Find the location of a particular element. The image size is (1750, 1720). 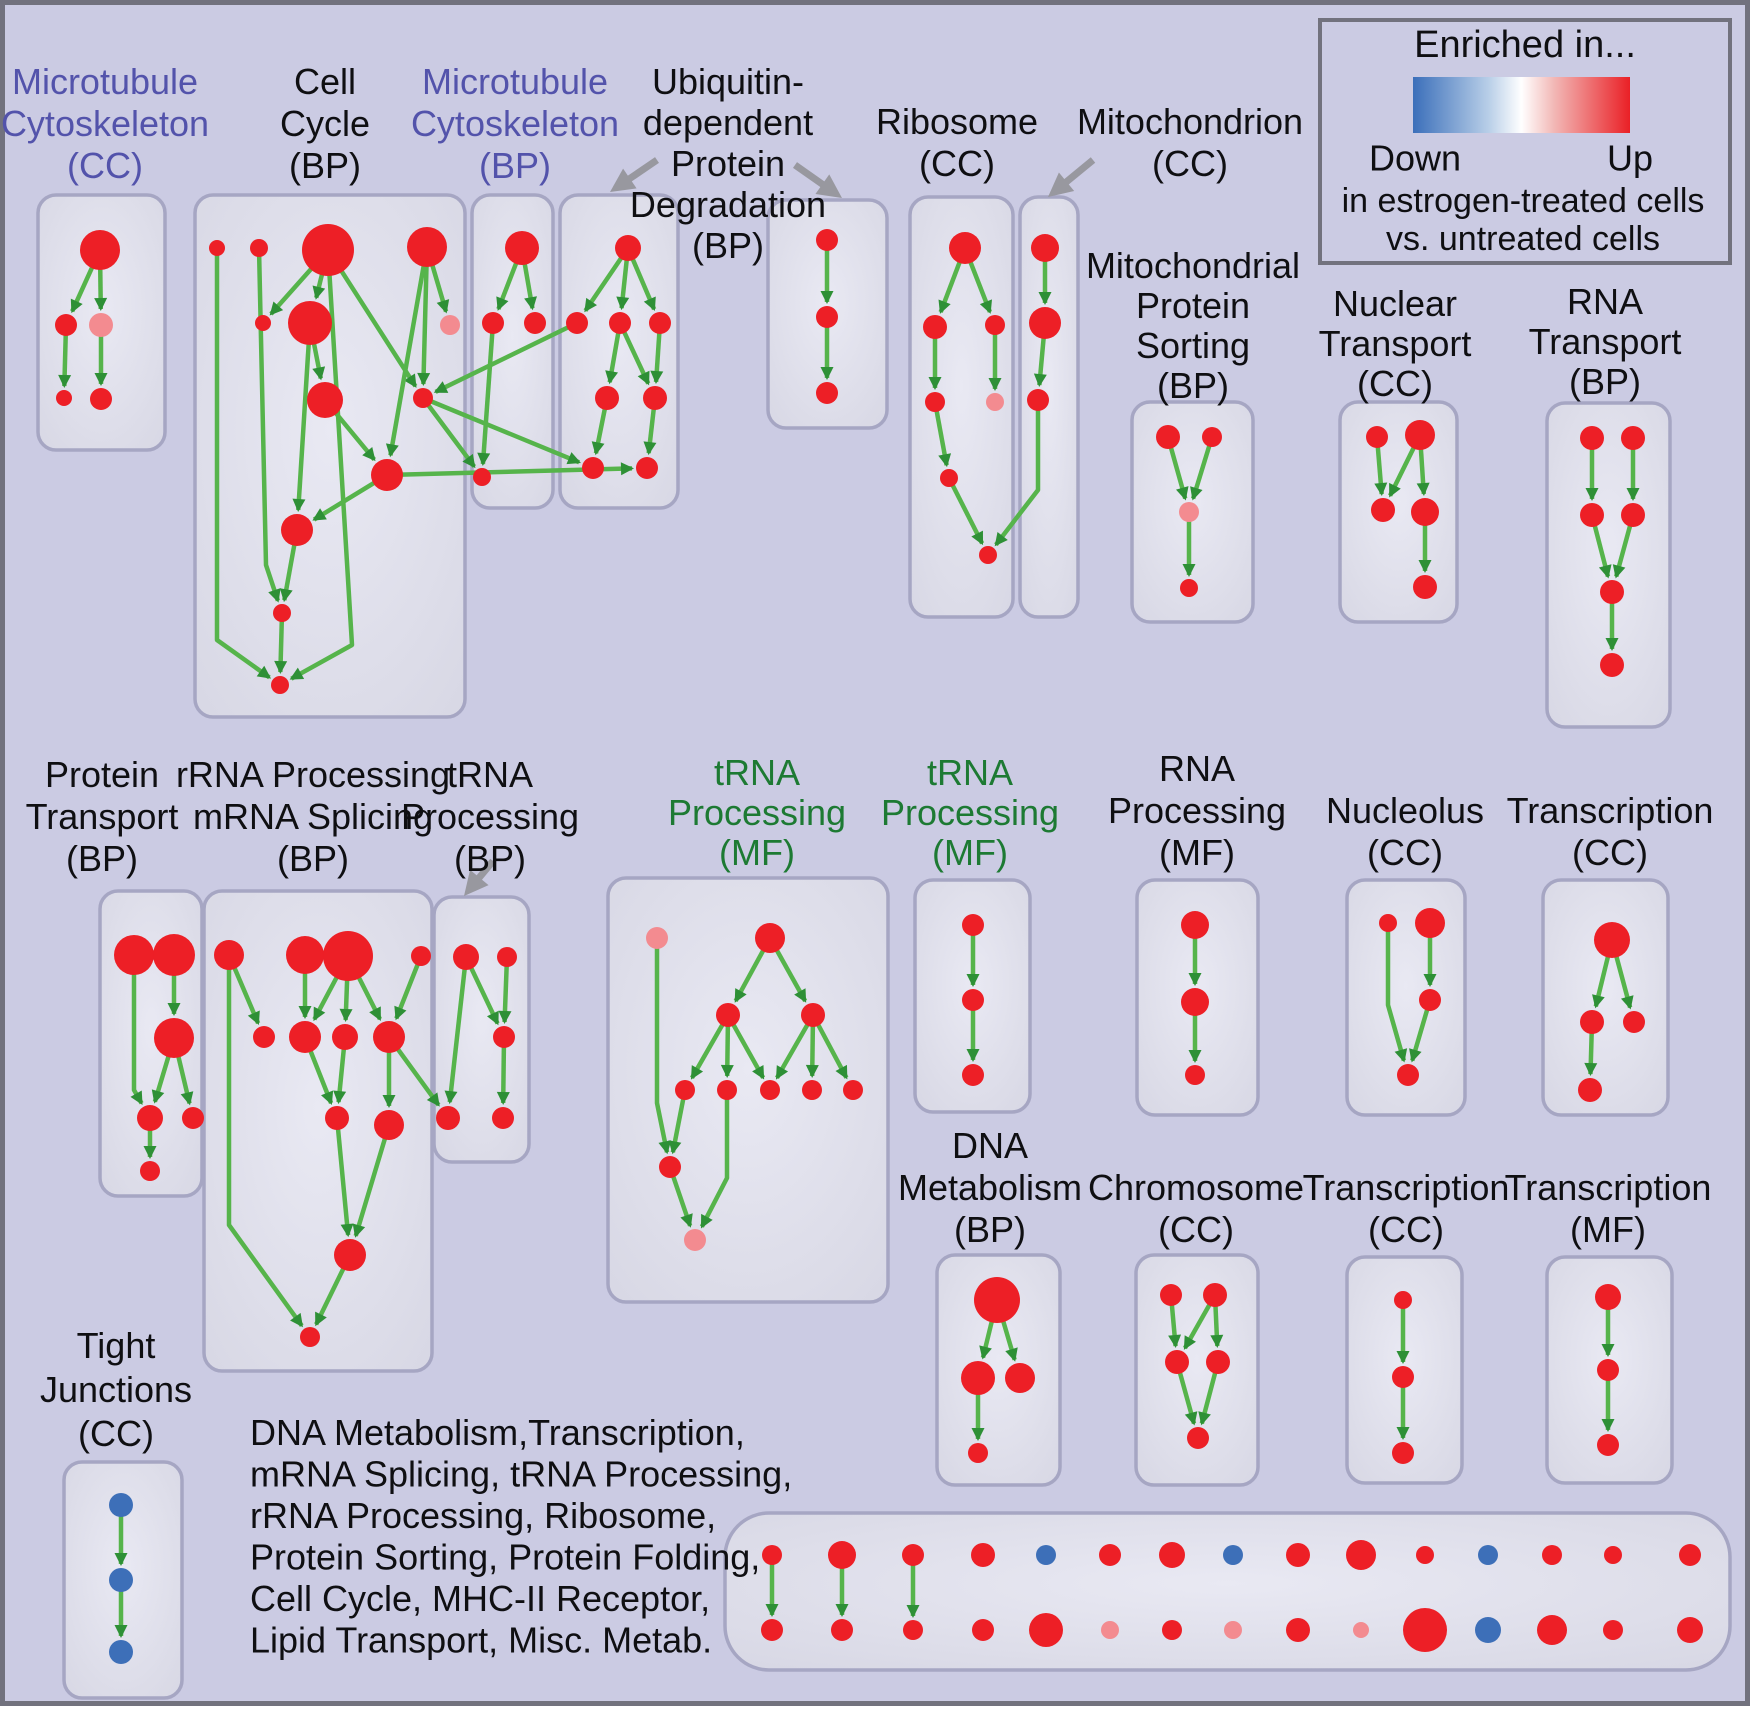

bottom-pair-0-bottom-node is located at coordinates (772, 1630).